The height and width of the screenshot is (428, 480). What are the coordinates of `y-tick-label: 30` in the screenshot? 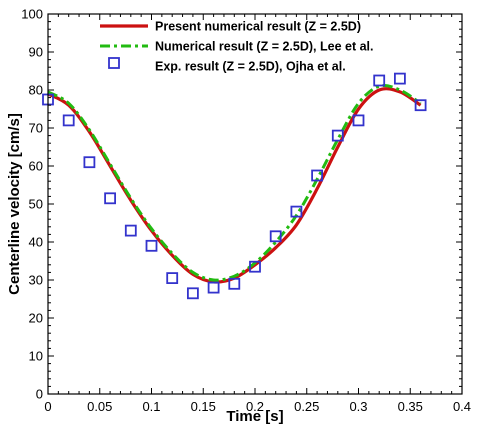 It's located at (36, 280).